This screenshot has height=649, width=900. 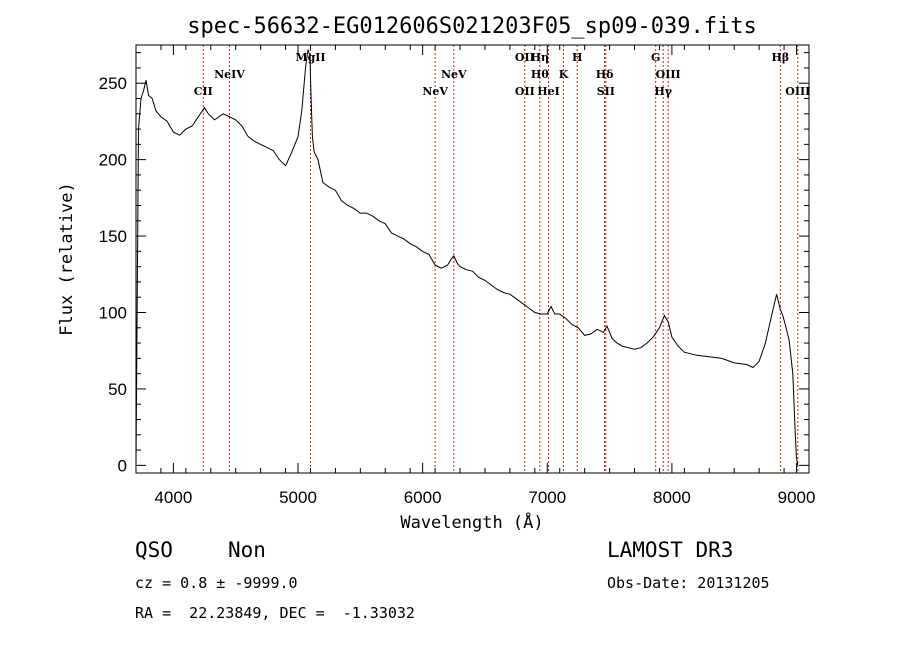 I want to click on y-axis-label: Flux (relative), so click(x=67, y=259).